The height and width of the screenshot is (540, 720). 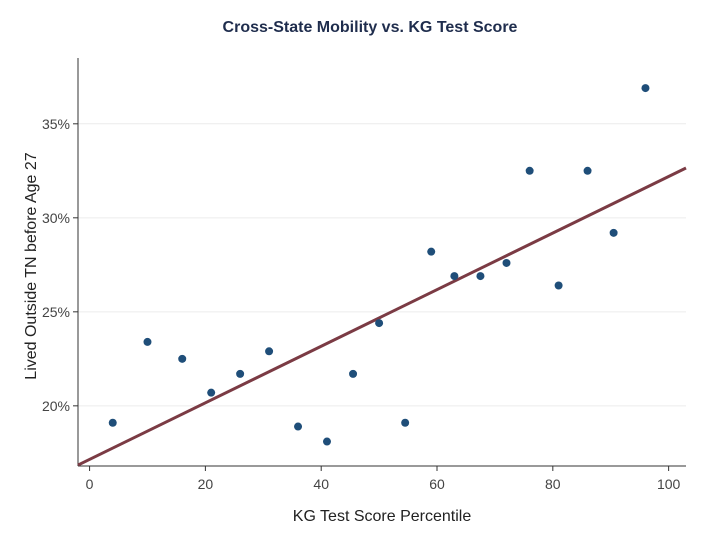 I want to click on y-tick-label: 30%, so click(x=56, y=218).